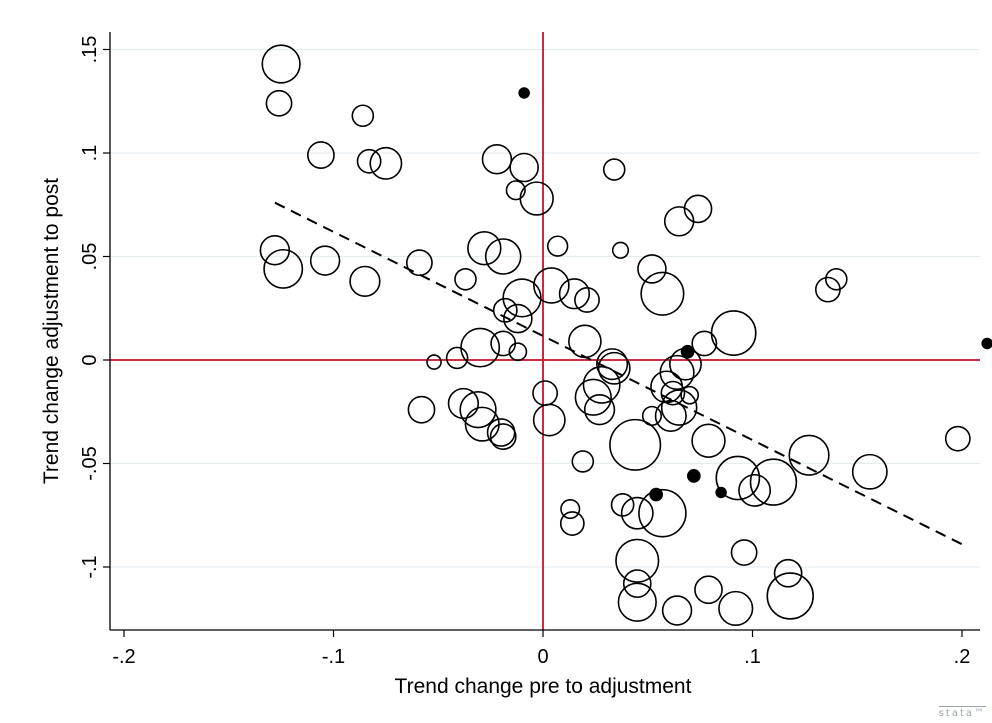 This screenshot has height=723, width=992. What do you see at coordinates (90, 153) in the screenshot?
I see `y-tick-label: .1` at bounding box center [90, 153].